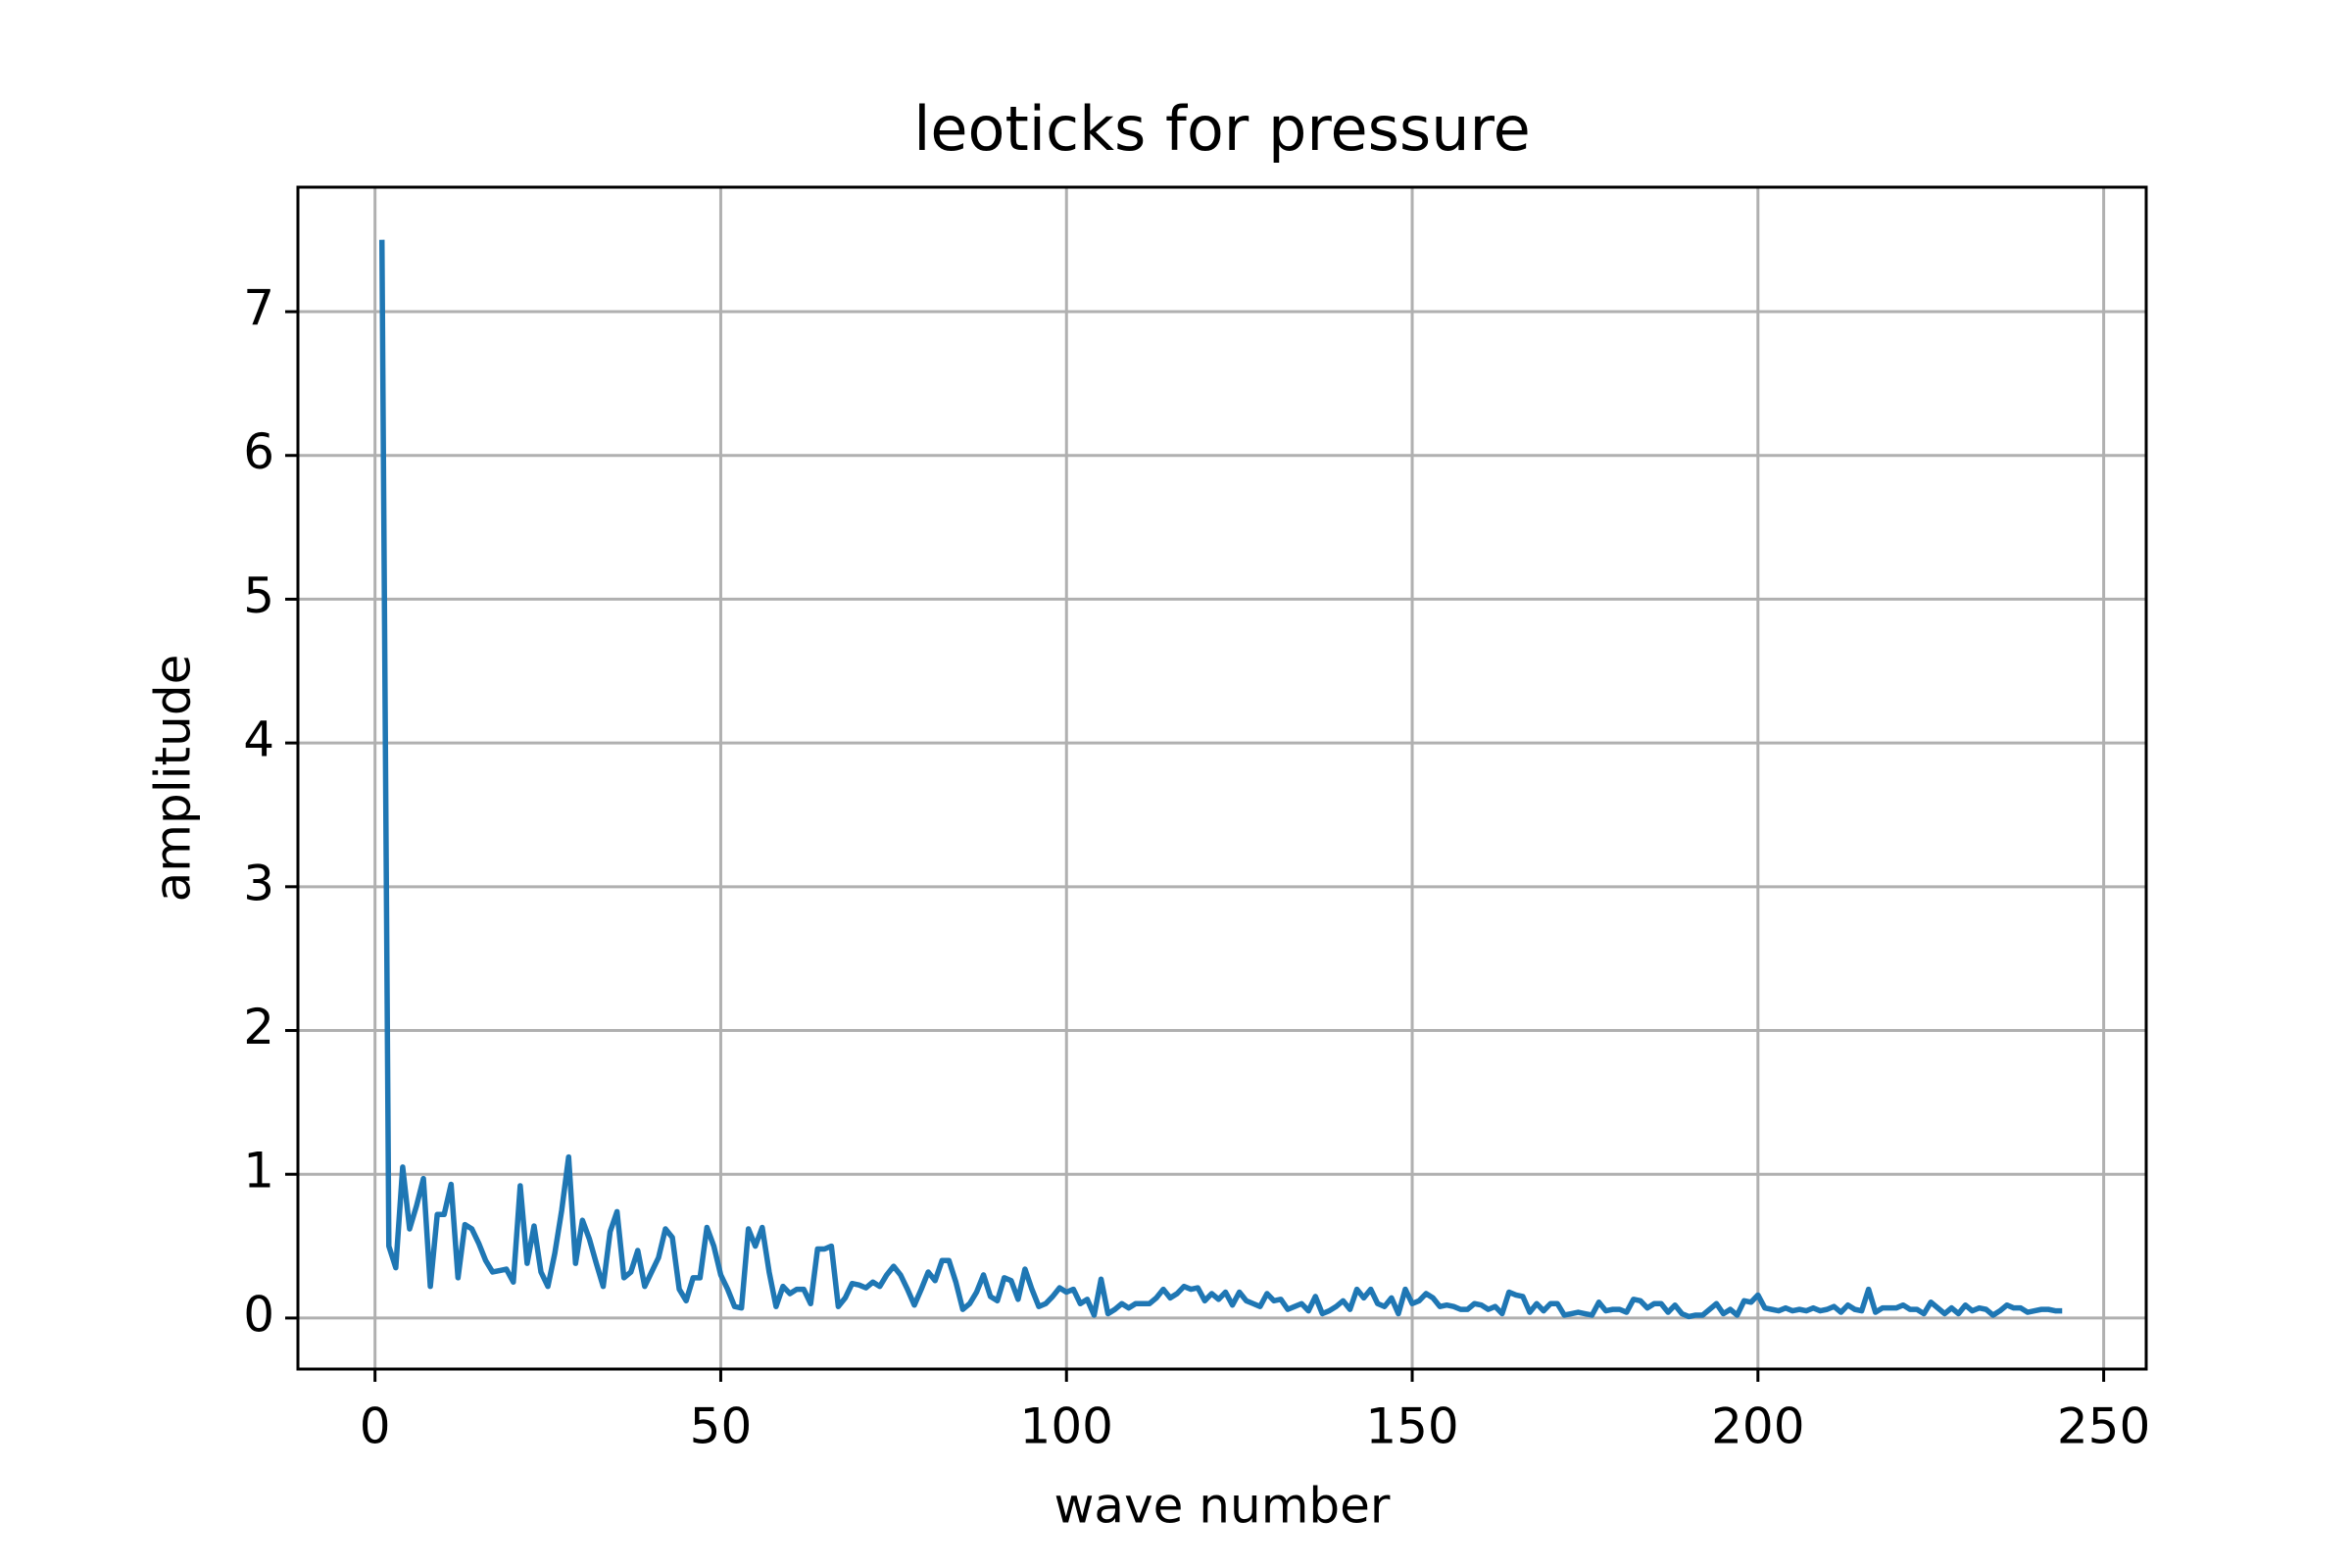 The image size is (2352, 1568). Describe the element at coordinates (258, 308) in the screenshot. I see `y-tick-label: 7` at that location.